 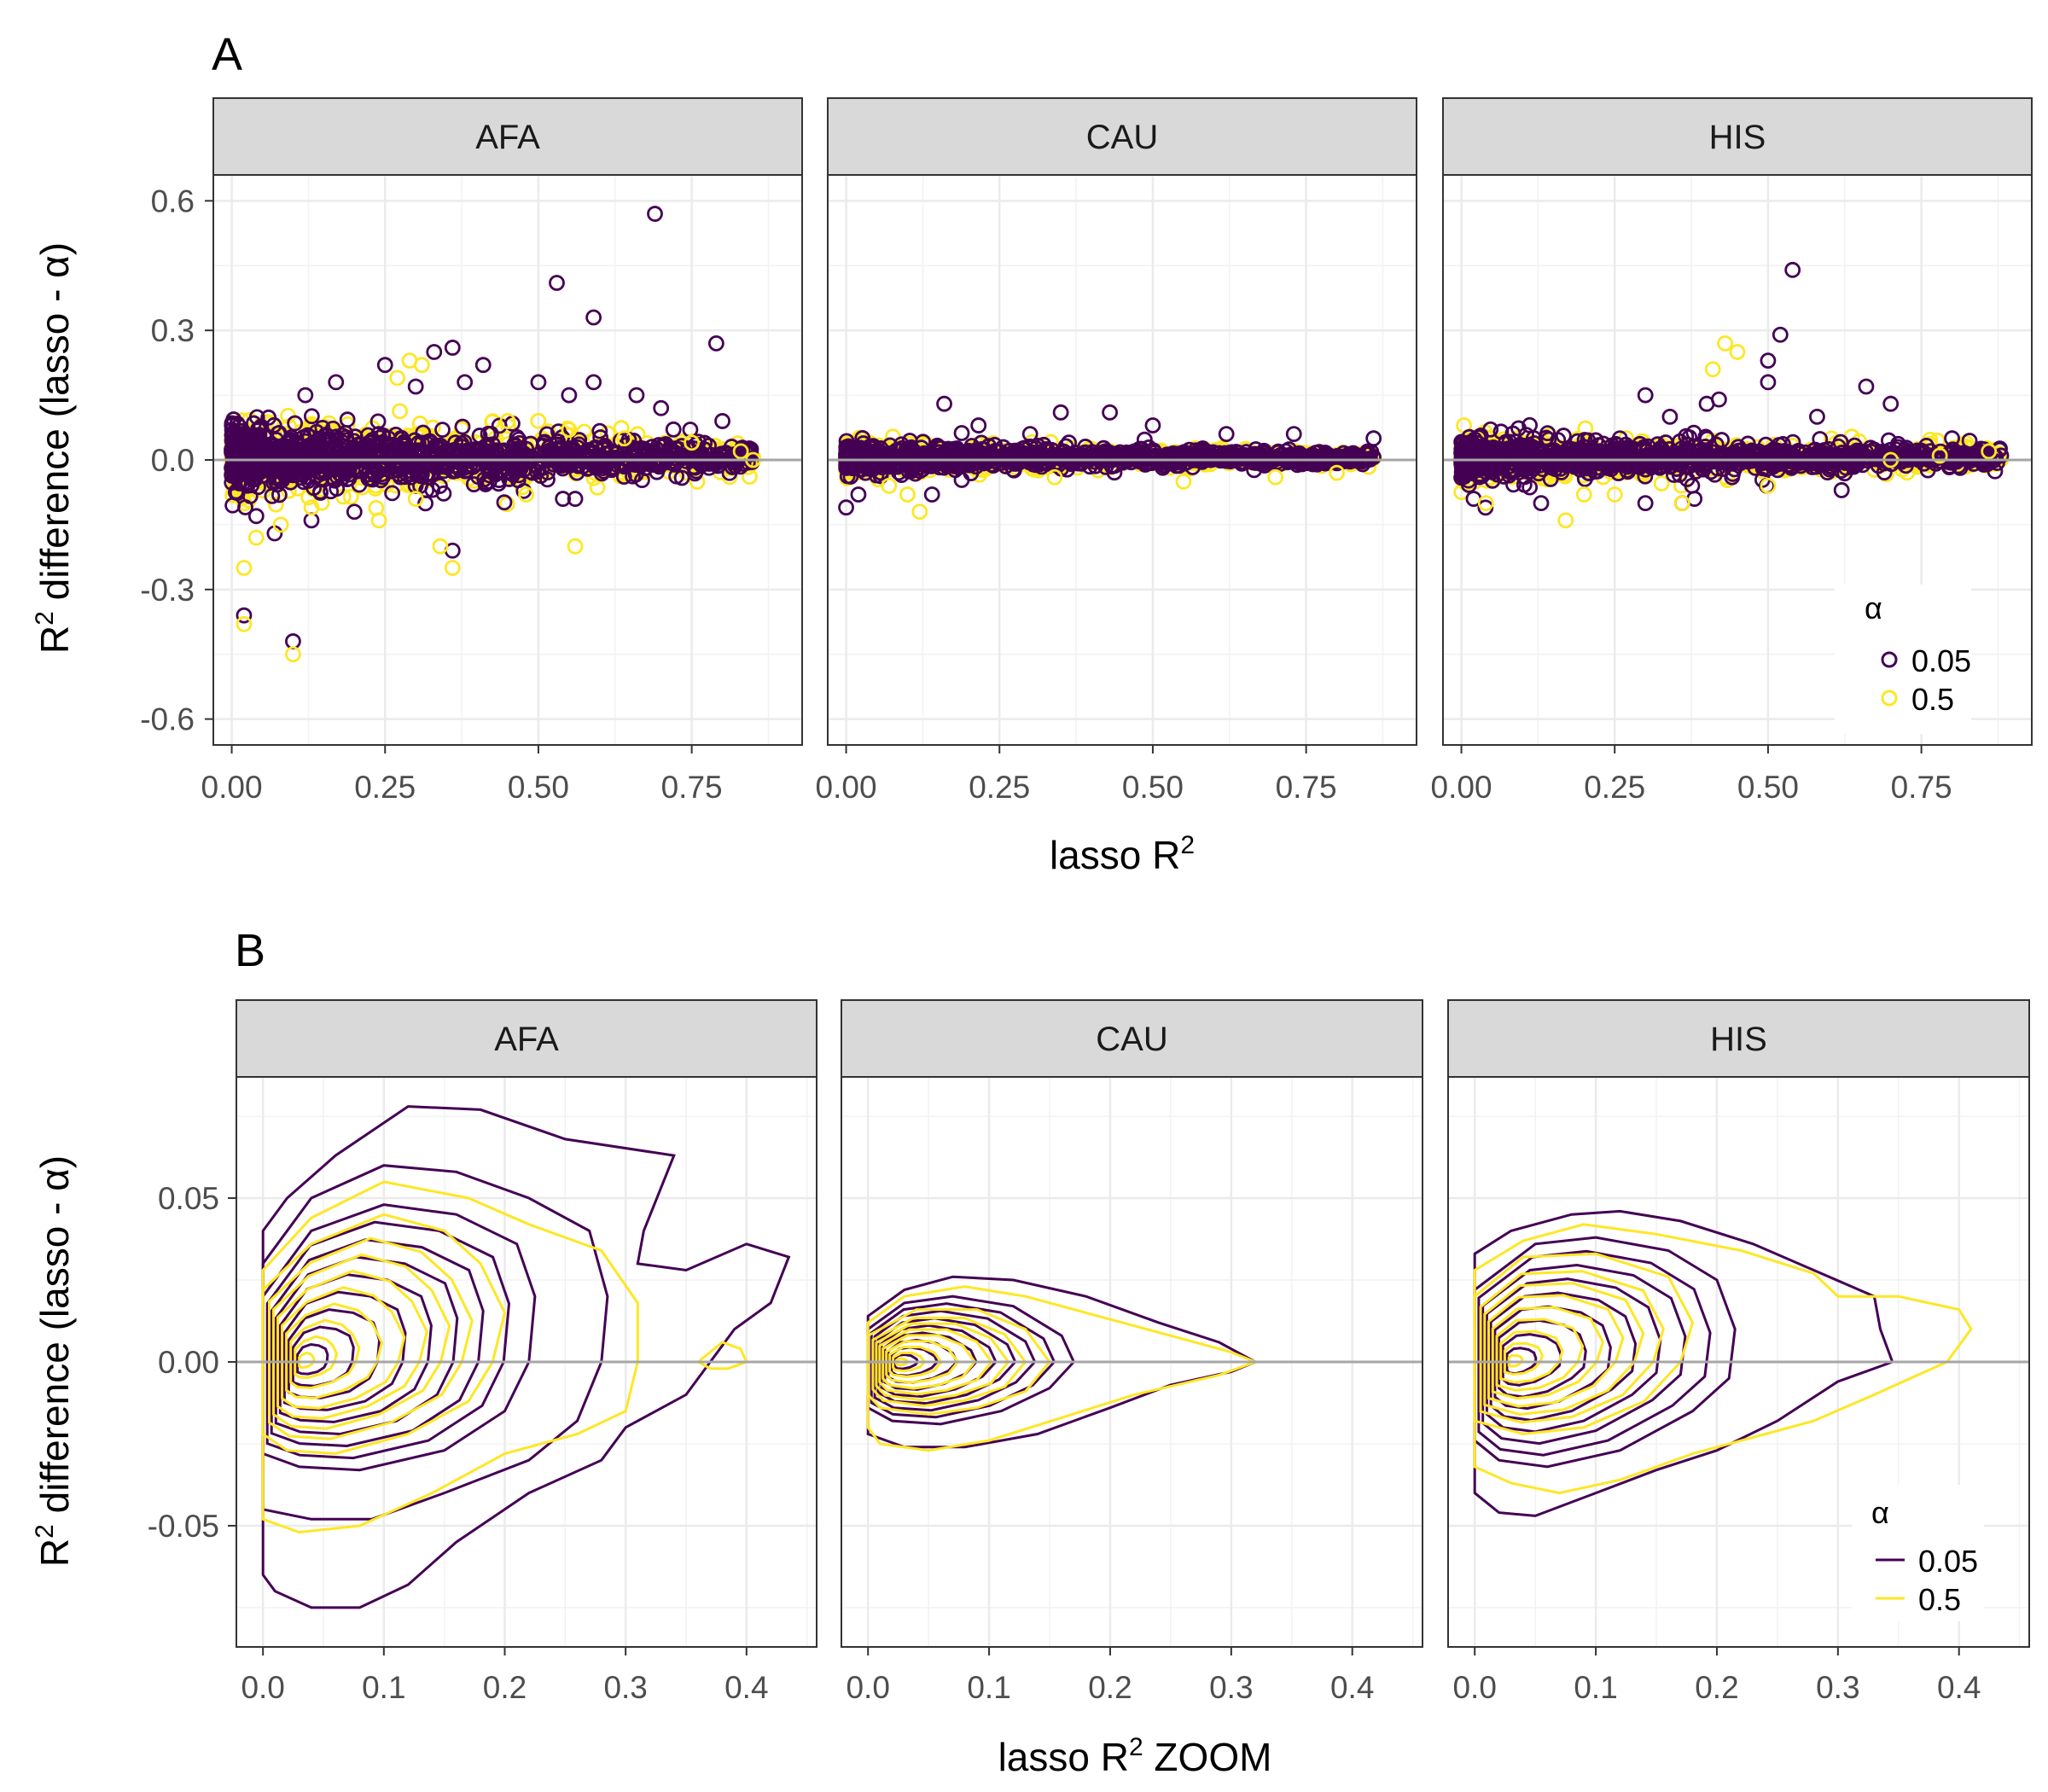 I want to click on y-tick-label: -0.6, so click(x=167, y=719).